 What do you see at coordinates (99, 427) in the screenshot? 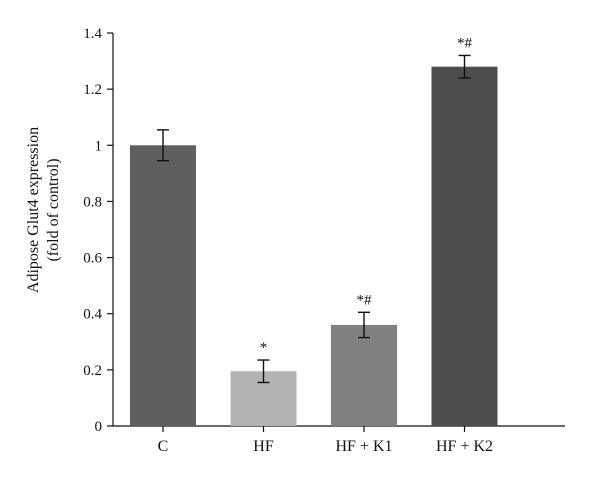
I see `y-tick-label: 0` at bounding box center [99, 427].